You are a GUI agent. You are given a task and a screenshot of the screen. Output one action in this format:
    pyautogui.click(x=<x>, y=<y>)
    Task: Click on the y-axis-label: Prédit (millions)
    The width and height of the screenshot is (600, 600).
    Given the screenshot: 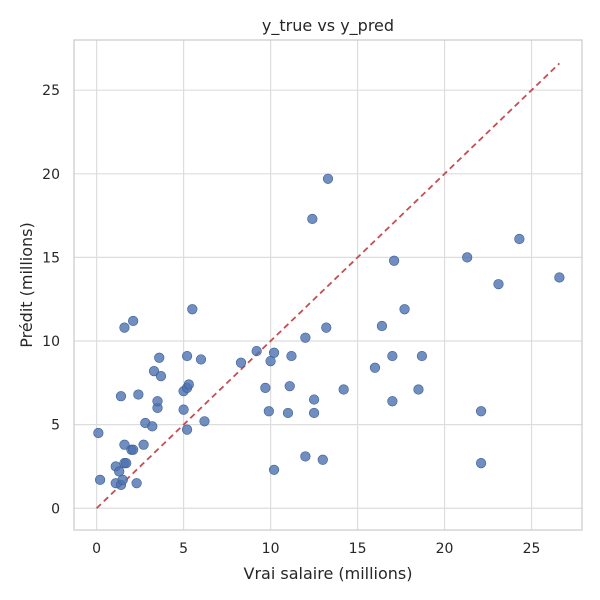 What is the action you would take?
    pyautogui.click(x=26, y=285)
    